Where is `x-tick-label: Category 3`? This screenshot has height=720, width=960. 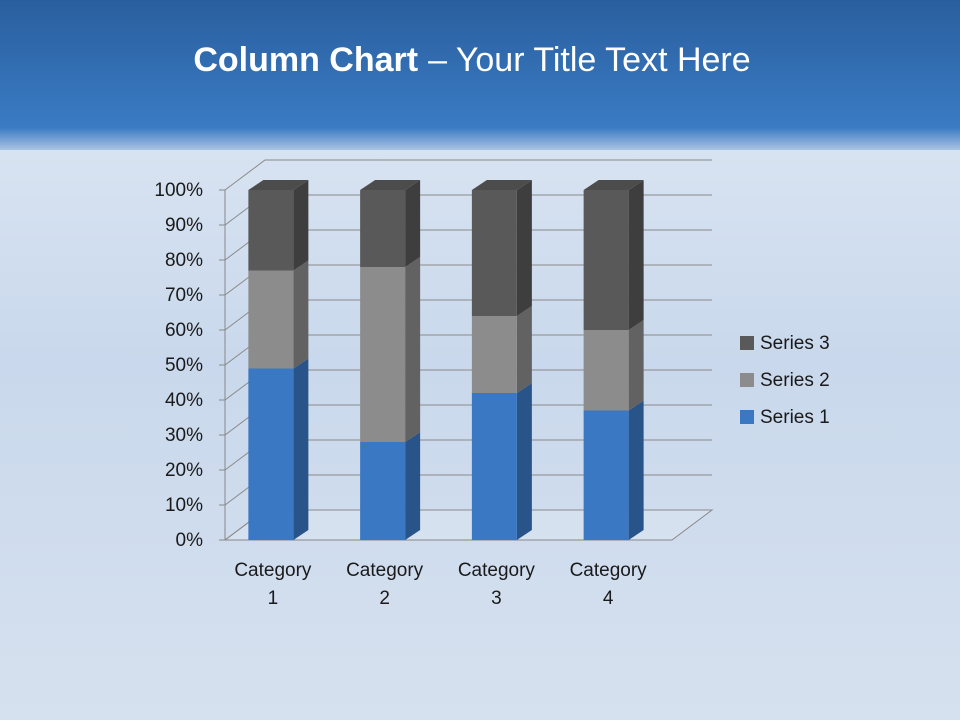 x-tick-label: Category 3 is located at coordinates (497, 584).